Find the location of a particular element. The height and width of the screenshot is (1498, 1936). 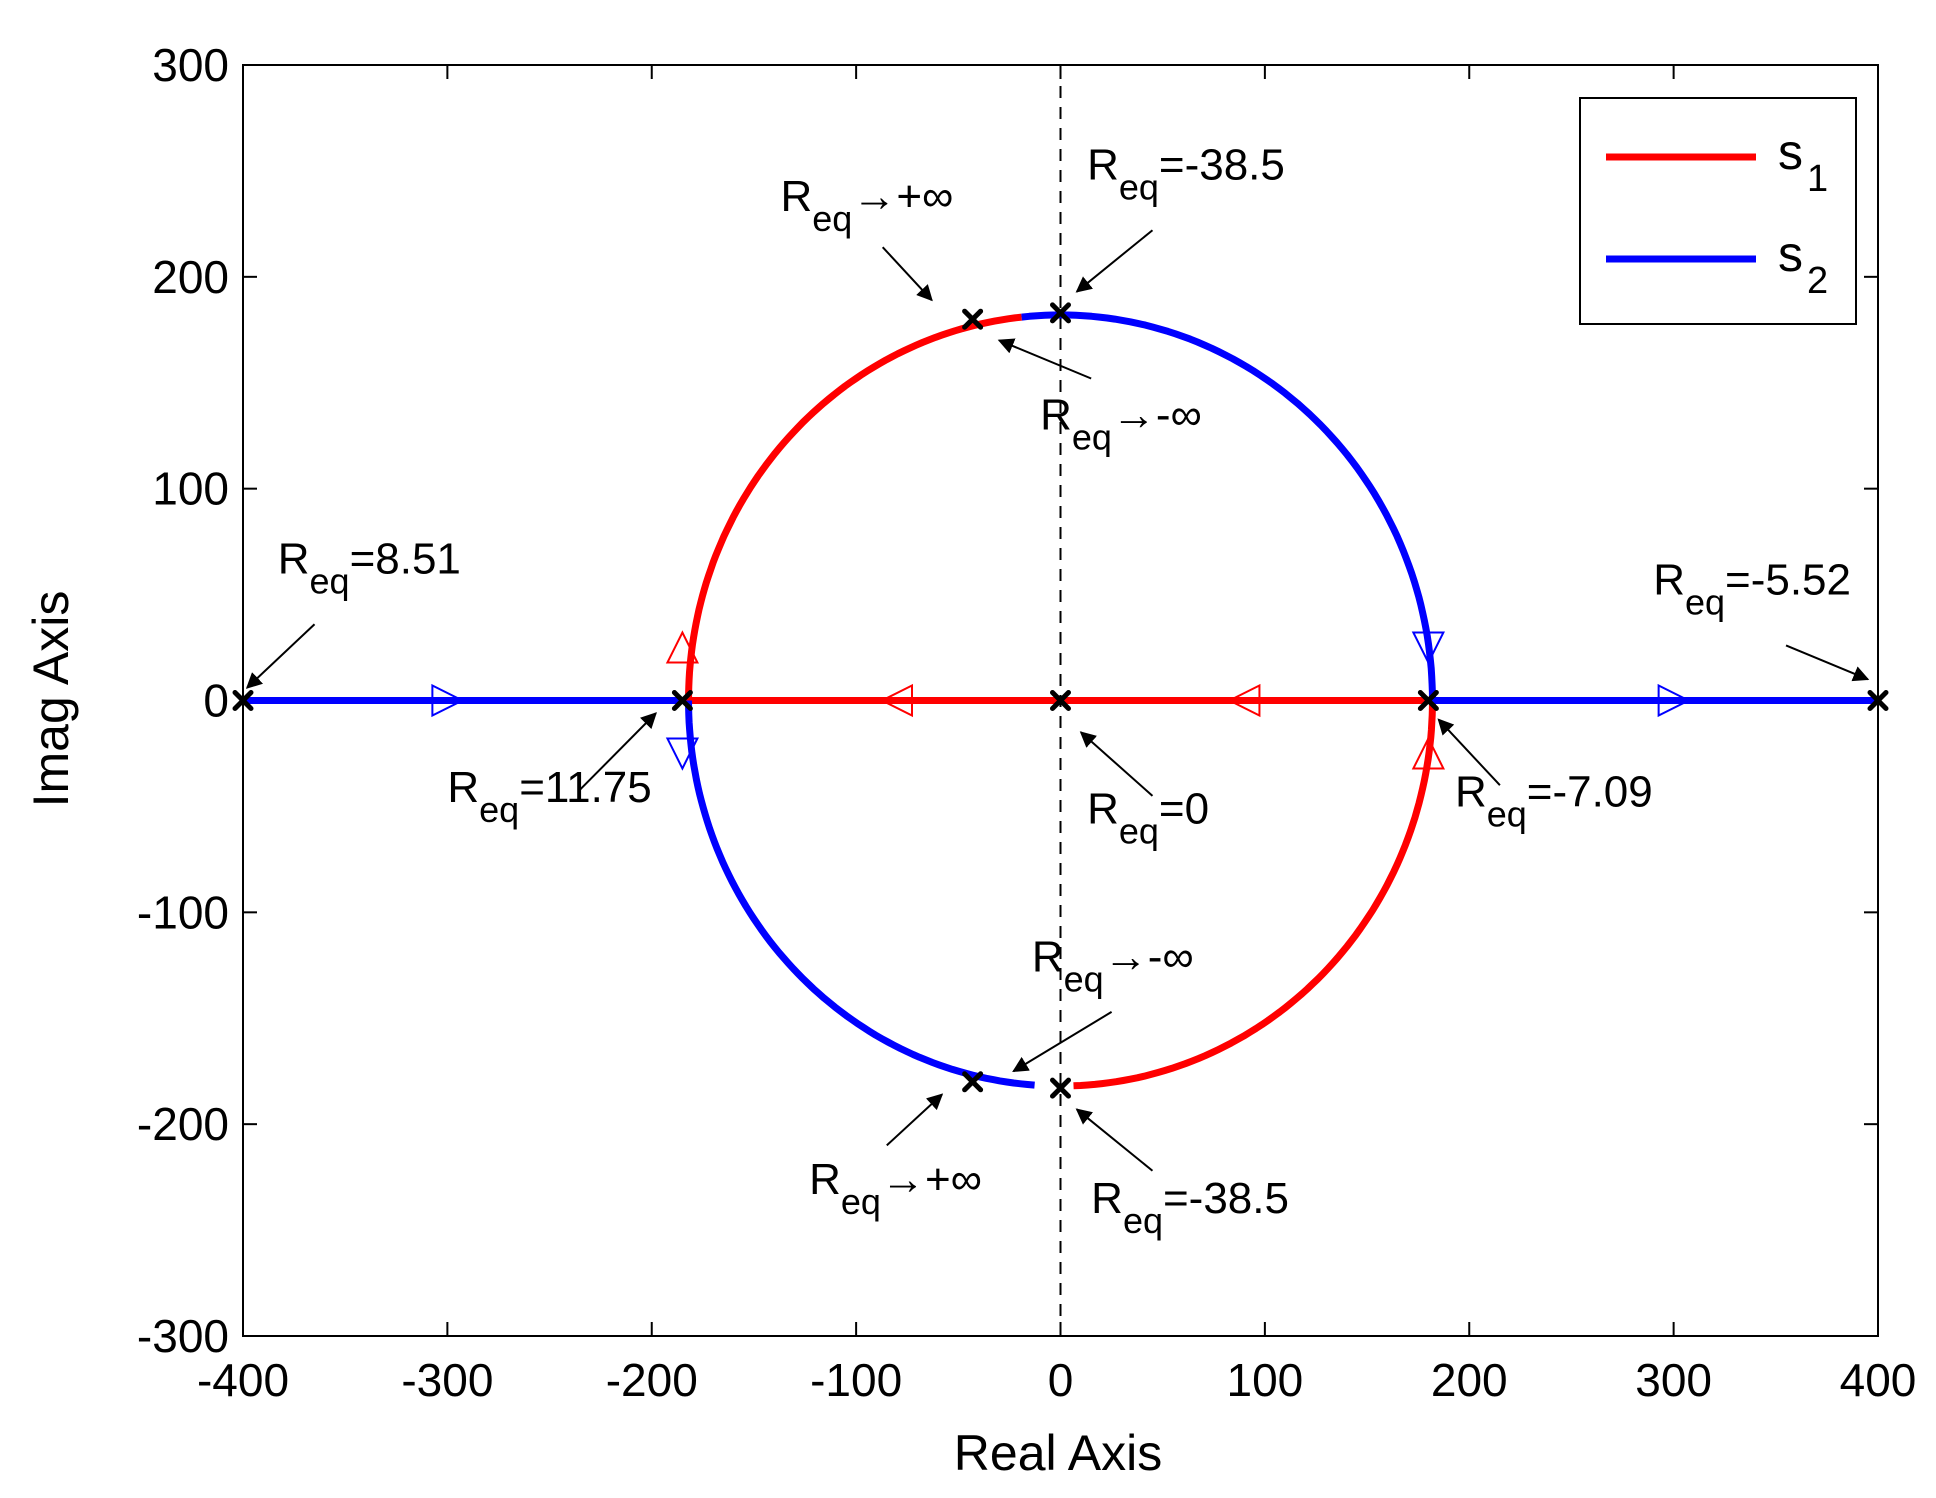

annotation-label: Req=-7.09 is located at coordinates (1554, 800).